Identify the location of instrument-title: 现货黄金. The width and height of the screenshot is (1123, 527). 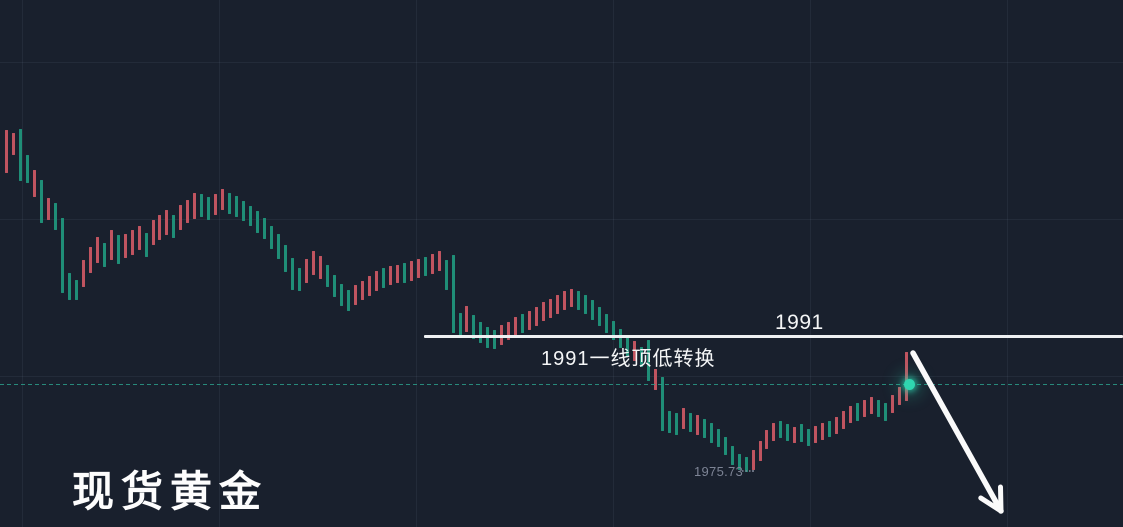
(170, 491).